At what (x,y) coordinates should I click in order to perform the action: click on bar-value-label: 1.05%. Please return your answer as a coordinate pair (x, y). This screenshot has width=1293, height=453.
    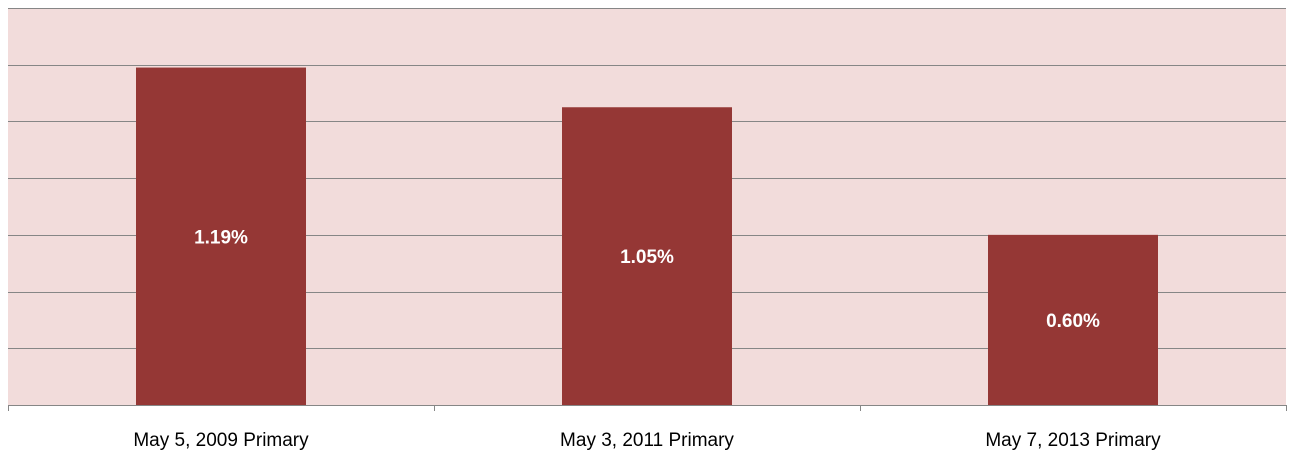
    Looking at the image, I should click on (647, 257).